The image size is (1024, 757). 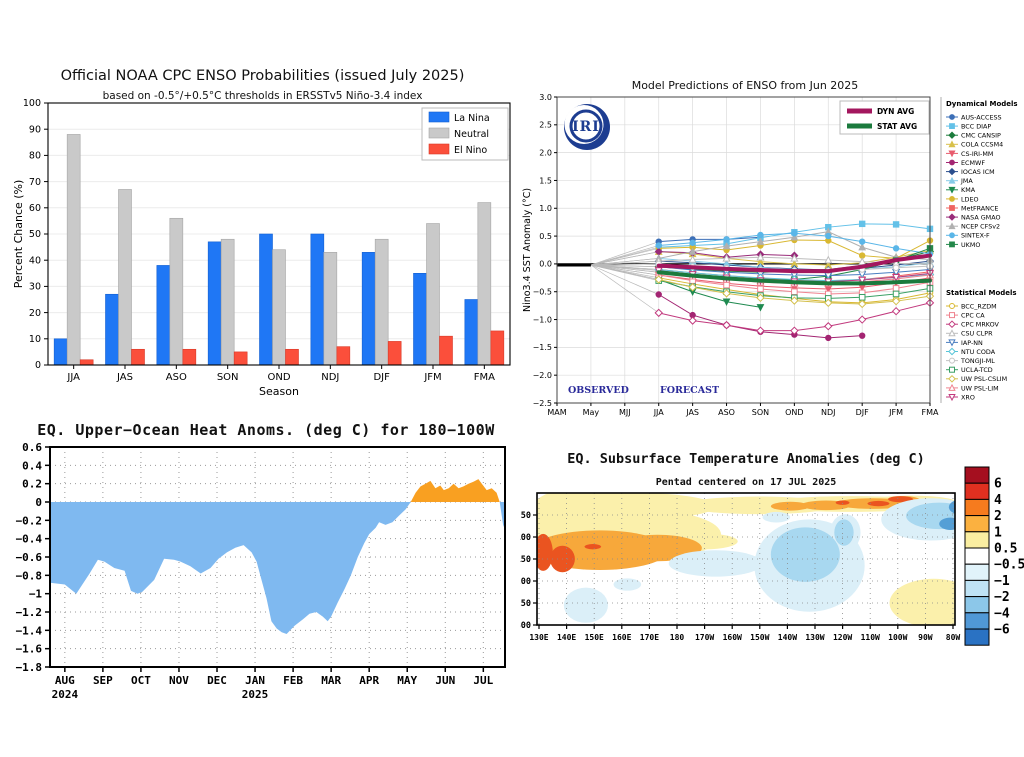 I want to click on year-label: 2024, so click(x=65, y=694).